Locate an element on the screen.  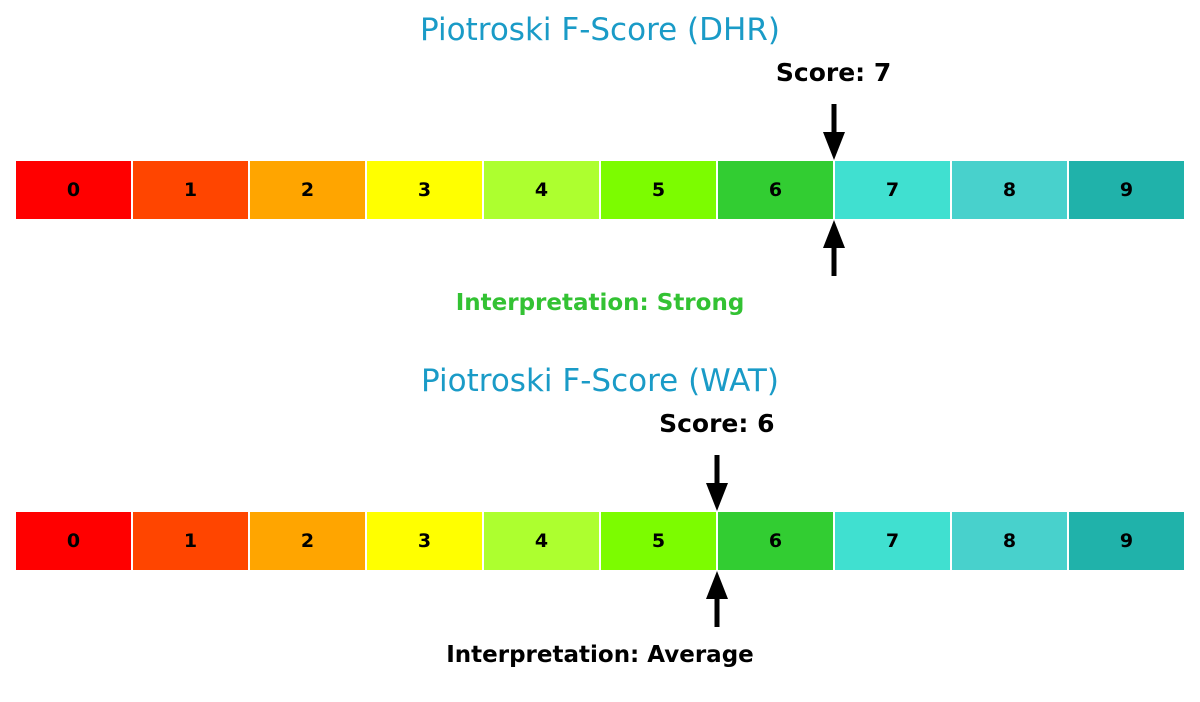
interpretation-label: Interpretation: Strong is located at coordinates (600, 303).